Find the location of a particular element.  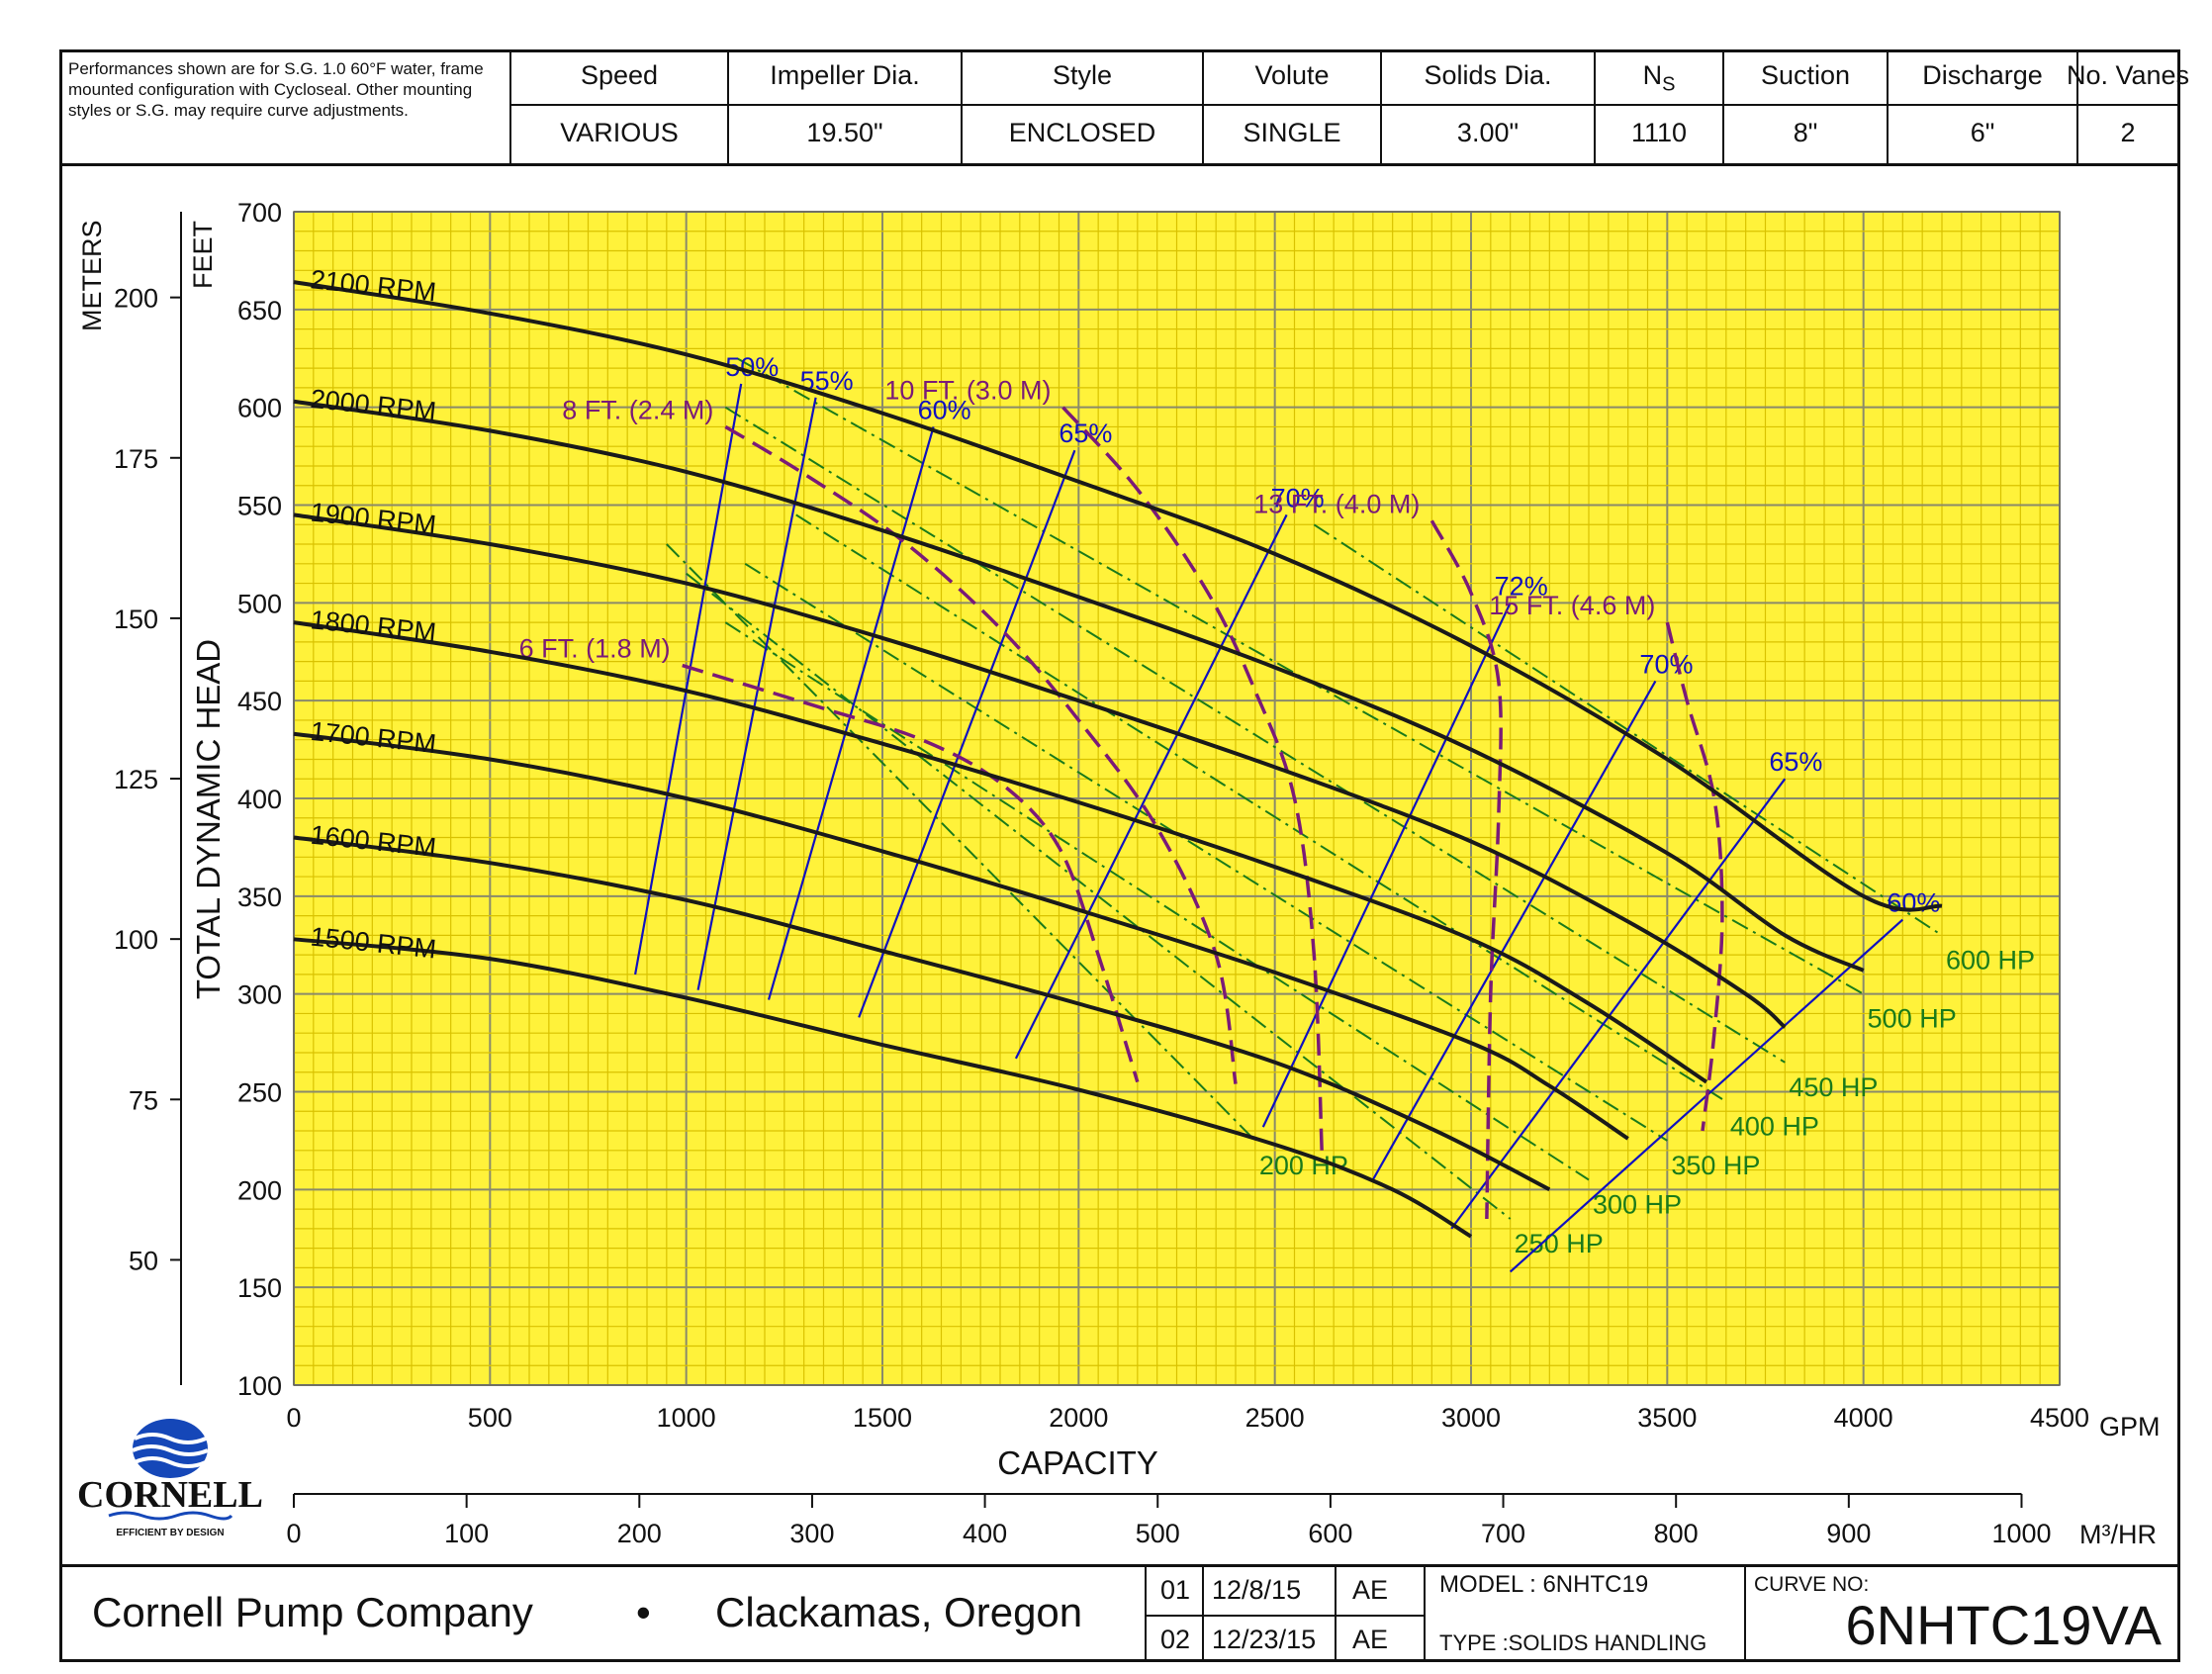

spec-label: Suction is located at coordinates (1806, 75).